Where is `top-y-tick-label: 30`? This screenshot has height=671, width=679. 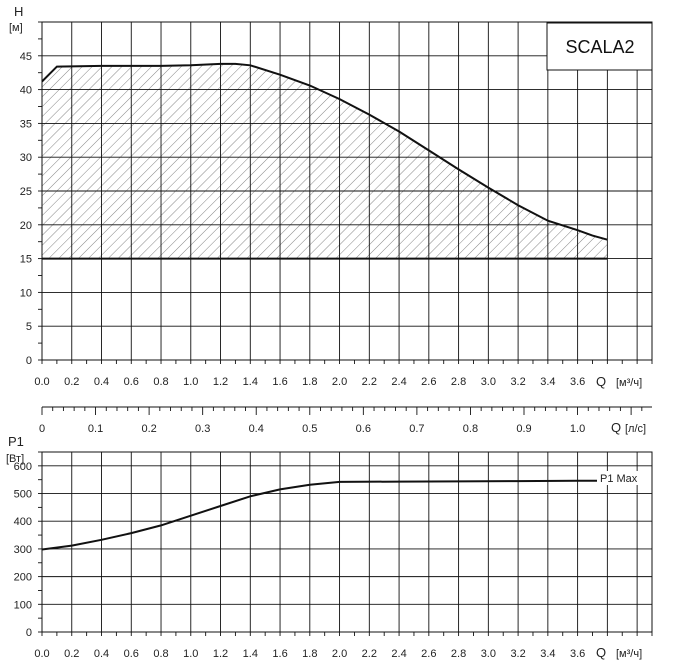
top-y-tick-label: 30 is located at coordinates (26, 158).